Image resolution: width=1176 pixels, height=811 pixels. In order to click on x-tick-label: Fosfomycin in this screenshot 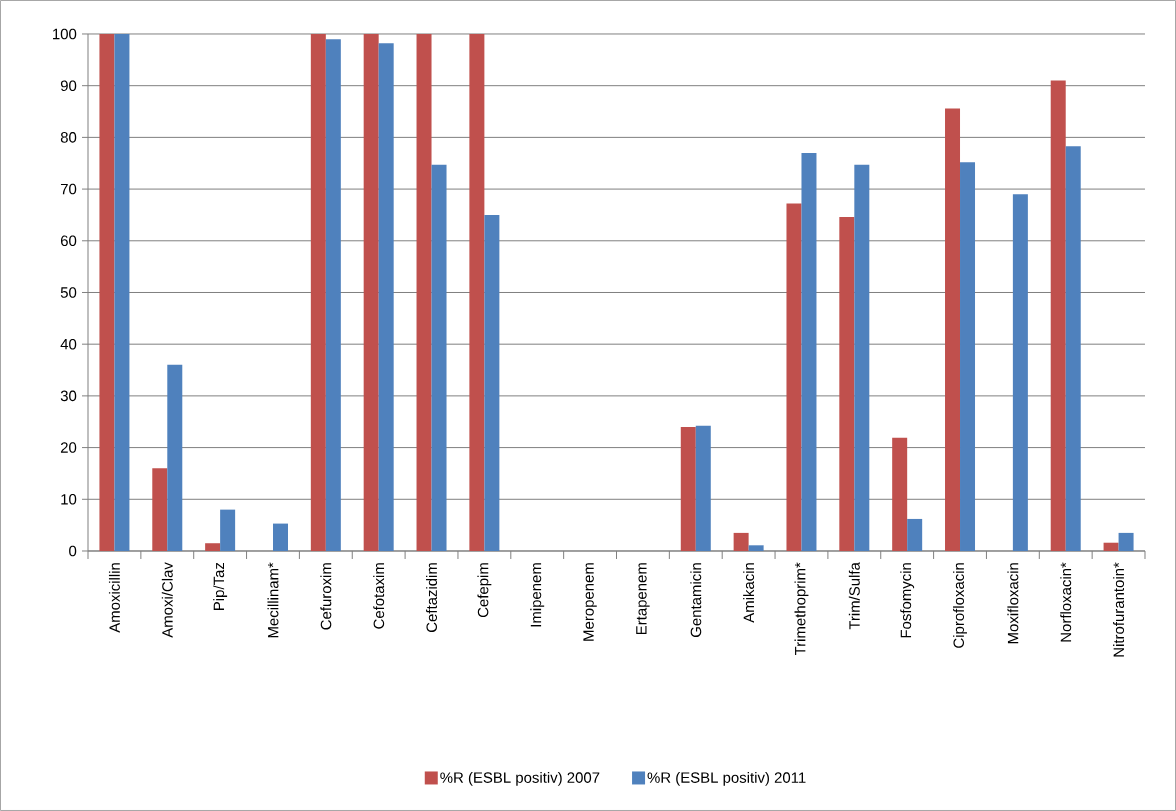, I will do `click(907, 600)`.